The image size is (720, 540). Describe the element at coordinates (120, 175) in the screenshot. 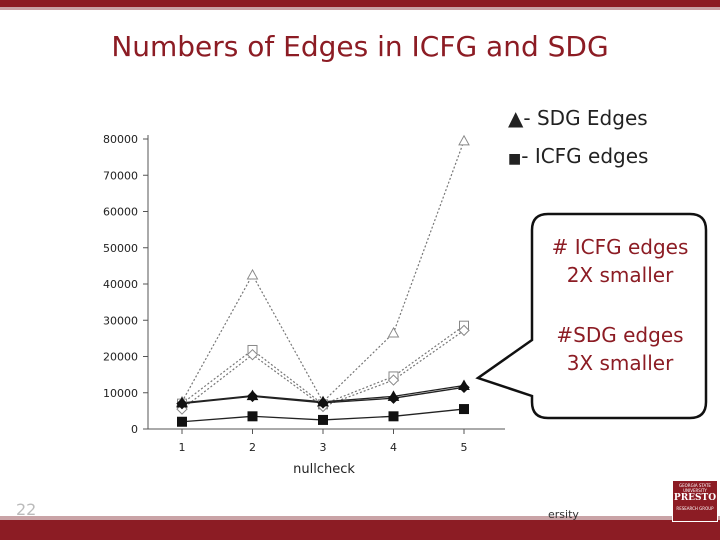

I see `y-tick-label: 70000` at that location.